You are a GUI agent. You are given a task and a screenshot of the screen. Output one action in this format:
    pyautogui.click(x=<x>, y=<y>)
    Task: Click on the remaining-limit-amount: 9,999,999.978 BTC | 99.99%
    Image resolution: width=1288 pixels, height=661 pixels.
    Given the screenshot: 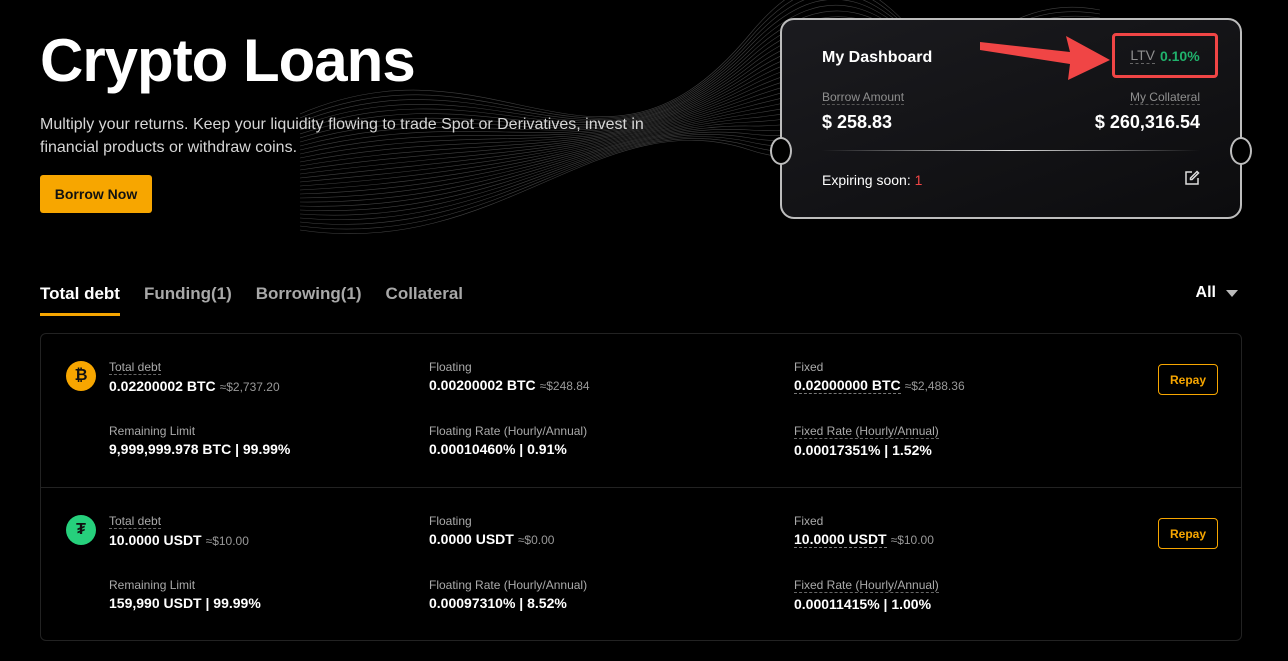 What is the action you would take?
    pyautogui.click(x=200, y=449)
    